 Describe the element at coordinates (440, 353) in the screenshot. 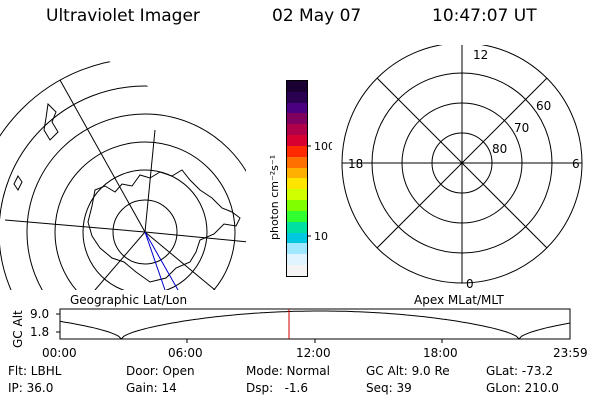

I see `time-tick-1800: 18:00` at that location.